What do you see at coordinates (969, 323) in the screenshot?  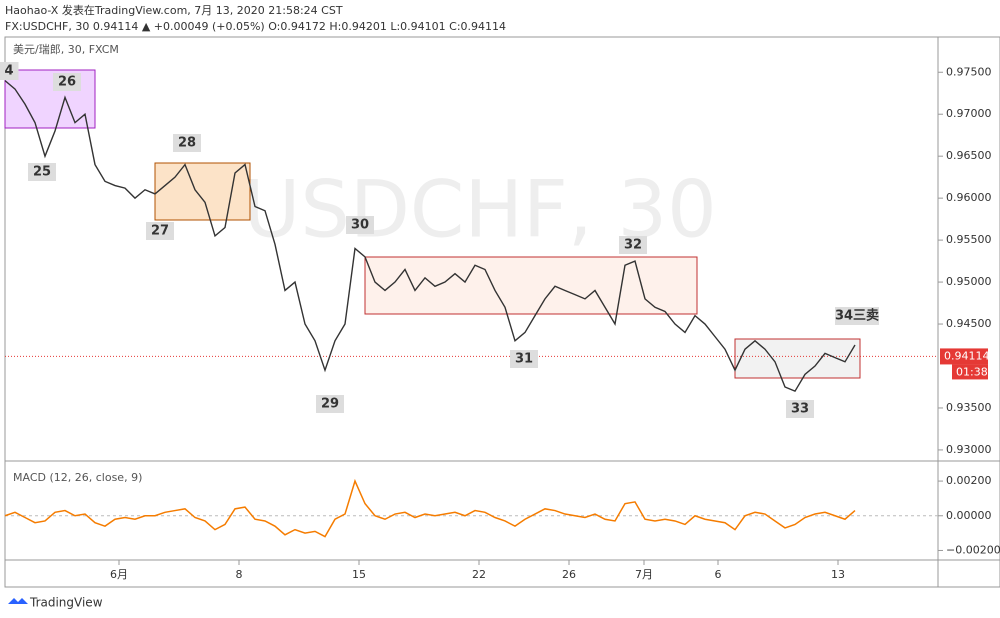 I see `y-tick-label: 0.94500` at bounding box center [969, 323].